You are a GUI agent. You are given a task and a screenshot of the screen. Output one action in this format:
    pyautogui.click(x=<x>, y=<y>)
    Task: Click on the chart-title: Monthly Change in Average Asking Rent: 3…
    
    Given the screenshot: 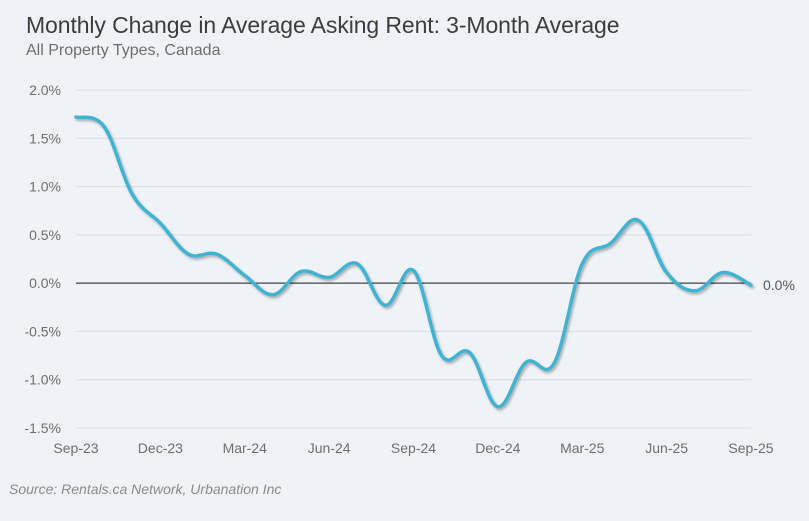 What is the action you would take?
    pyautogui.click(x=323, y=25)
    